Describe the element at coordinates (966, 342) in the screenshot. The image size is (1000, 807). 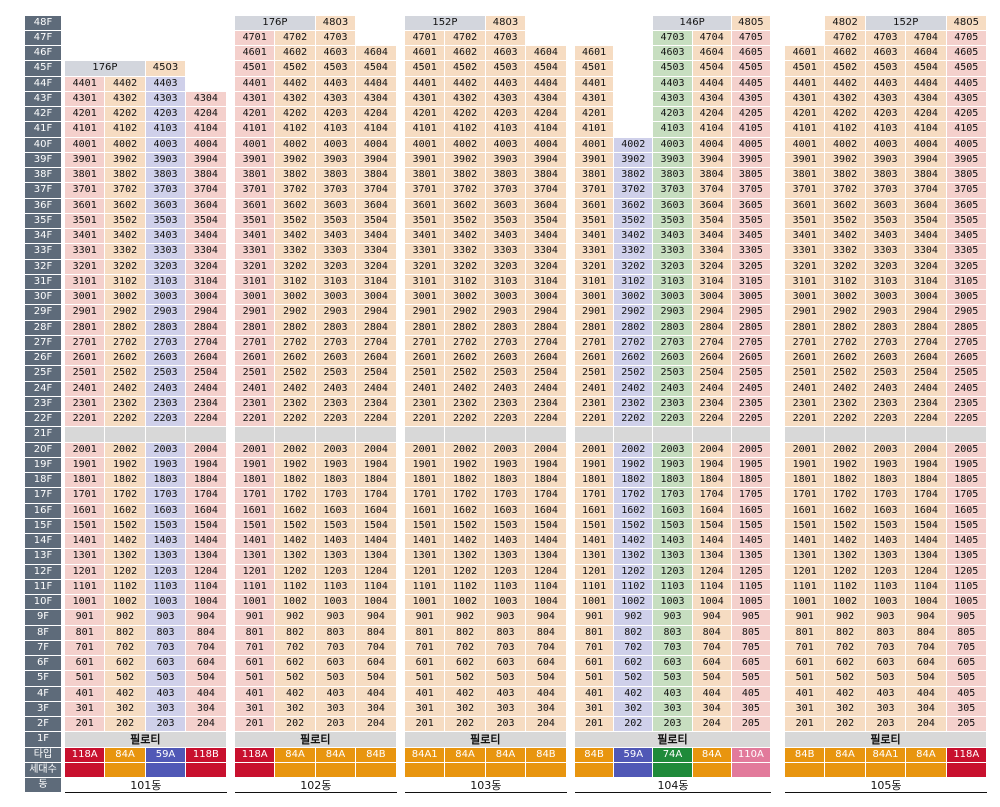
I see `unit-cell: 2705` at that location.